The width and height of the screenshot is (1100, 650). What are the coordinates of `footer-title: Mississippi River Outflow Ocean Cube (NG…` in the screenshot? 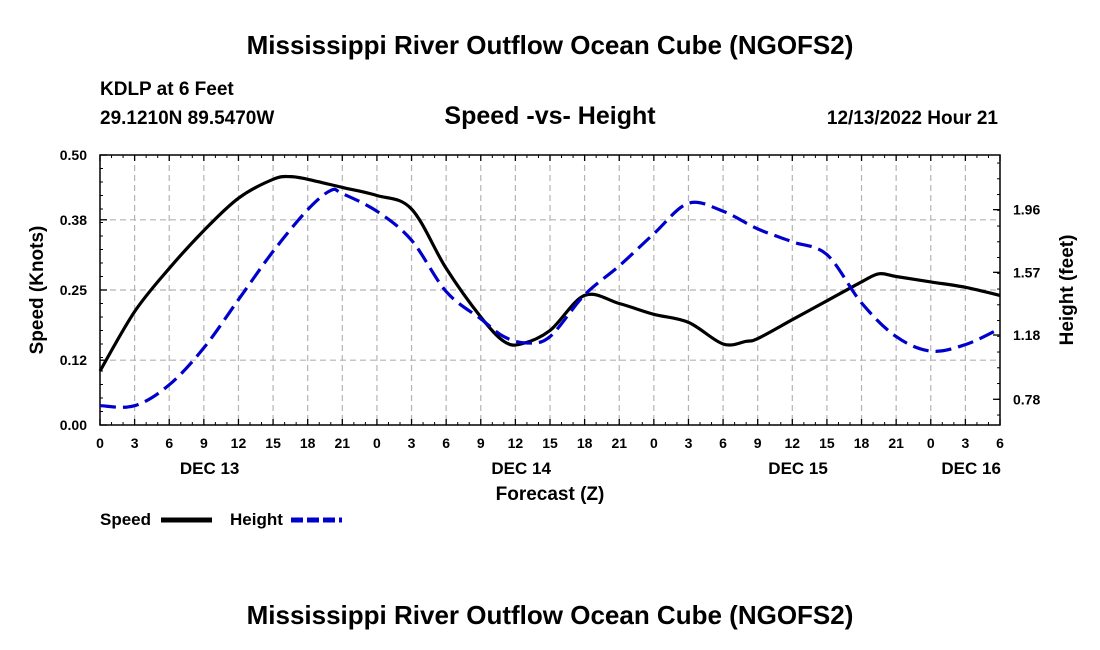 It's located at (550, 615).